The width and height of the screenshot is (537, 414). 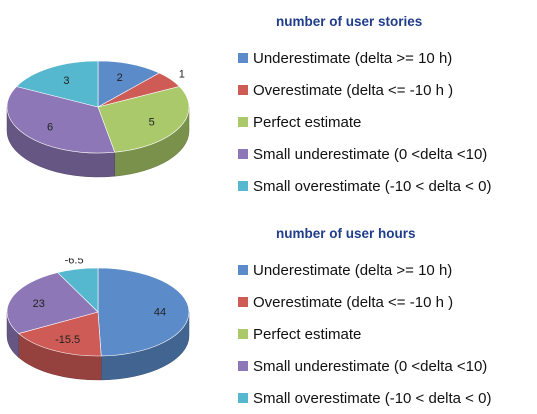 I want to click on data-label: 6, so click(x=50, y=127).